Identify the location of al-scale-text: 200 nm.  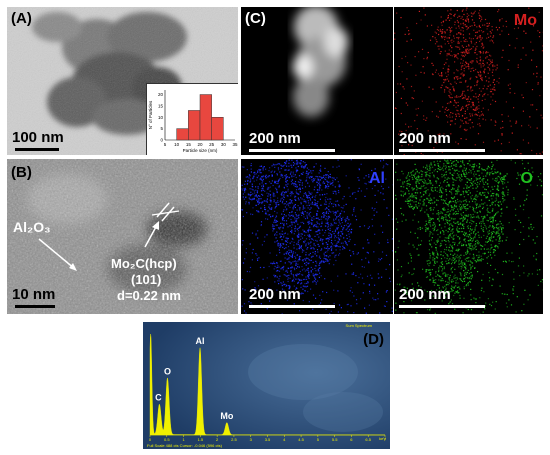
(275, 294).